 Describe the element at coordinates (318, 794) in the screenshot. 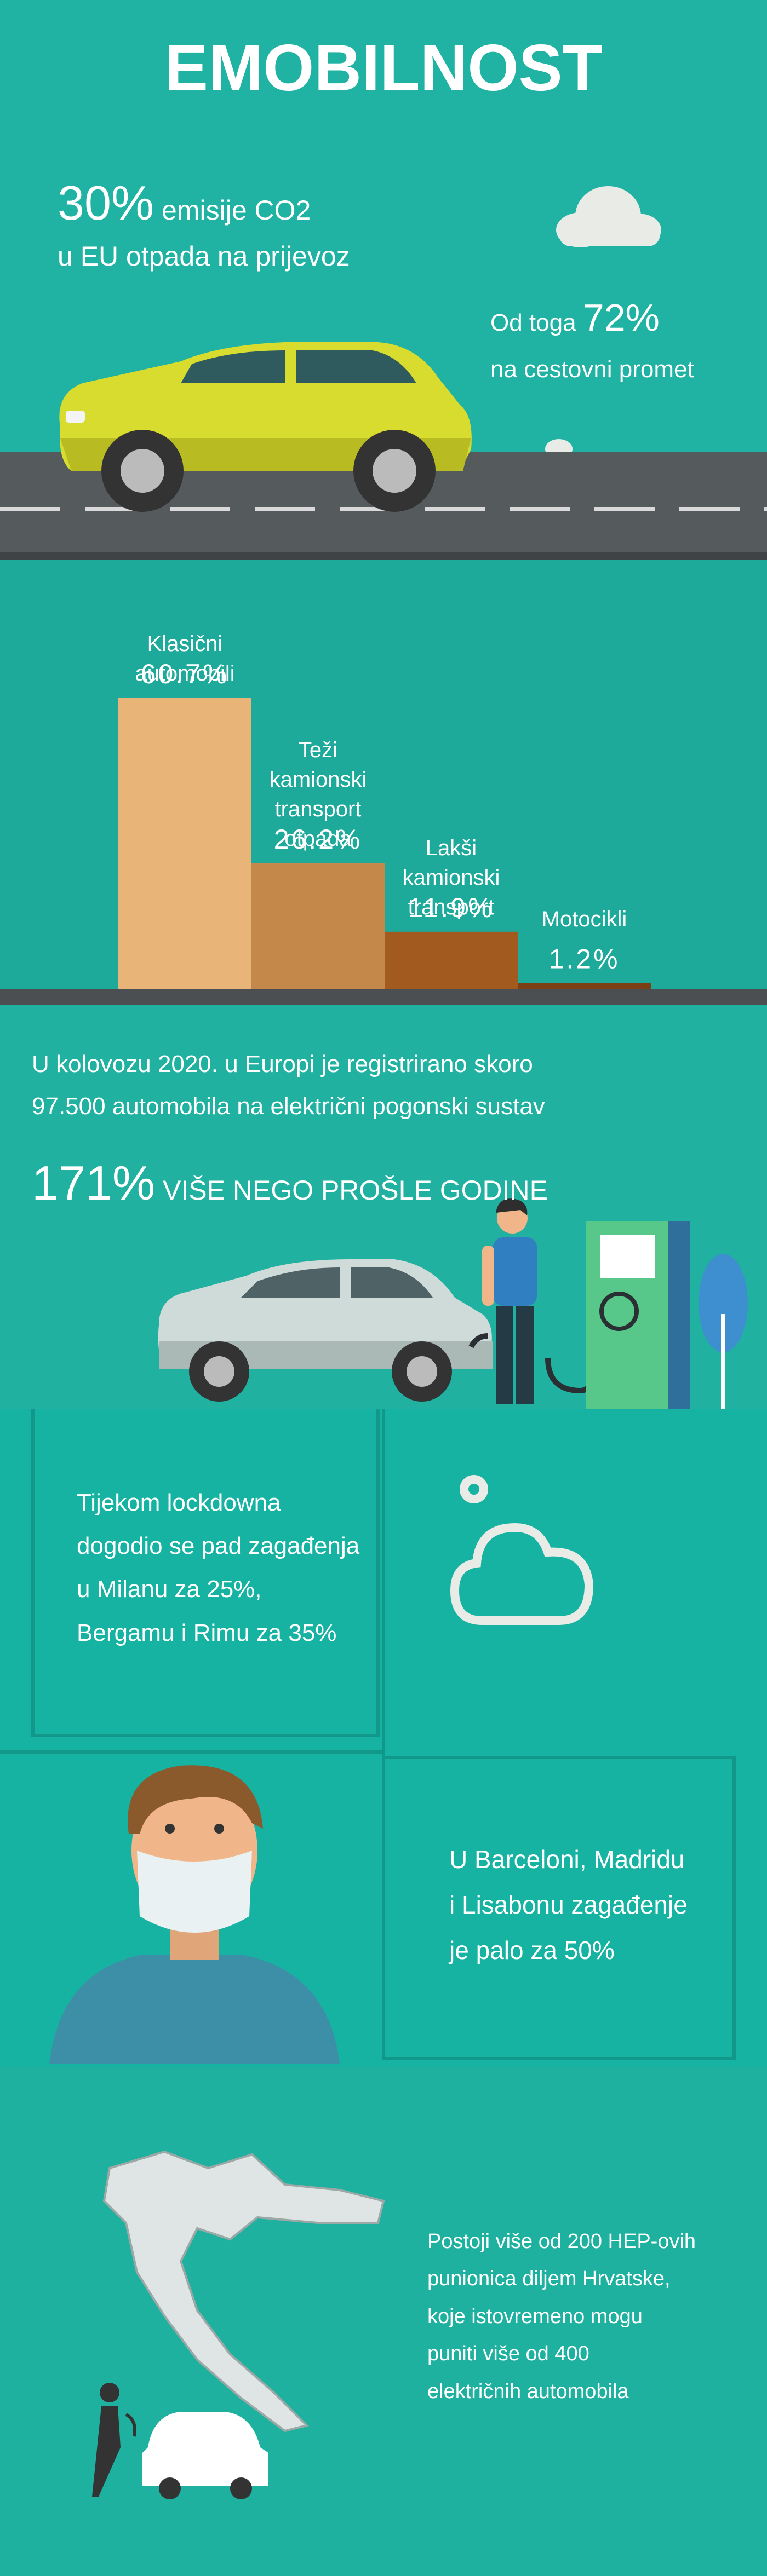

I see `category-label: Teži kamionski transport otpada` at that location.